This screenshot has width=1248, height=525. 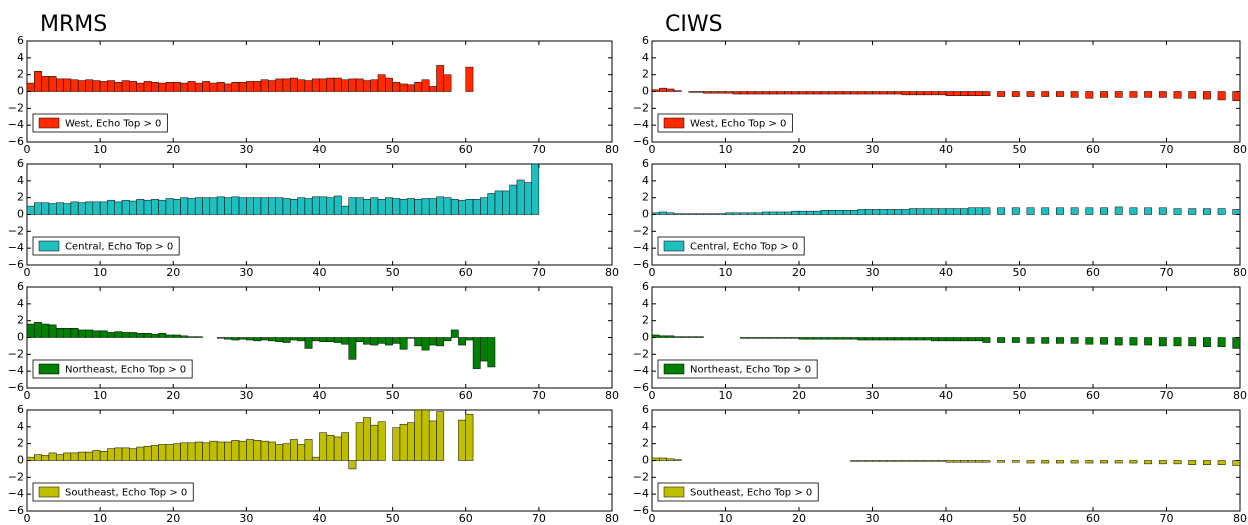 I want to click on x-tick-label: 60, so click(x=1093, y=272).